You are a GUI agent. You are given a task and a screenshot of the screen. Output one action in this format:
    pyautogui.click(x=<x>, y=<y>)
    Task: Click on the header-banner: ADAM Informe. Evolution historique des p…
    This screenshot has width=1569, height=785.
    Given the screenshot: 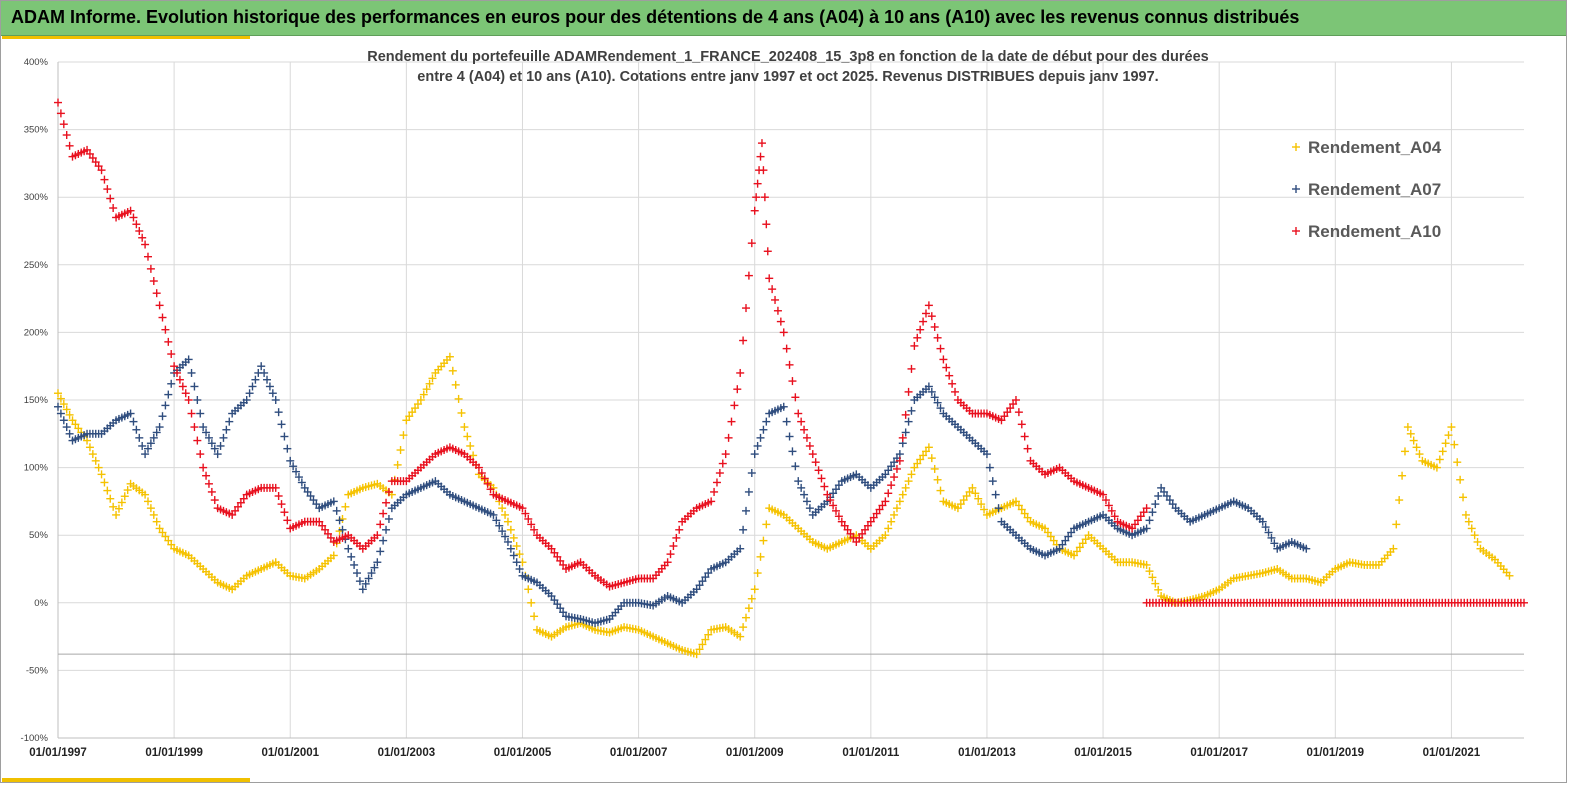 What is the action you would take?
    pyautogui.click(x=783, y=18)
    